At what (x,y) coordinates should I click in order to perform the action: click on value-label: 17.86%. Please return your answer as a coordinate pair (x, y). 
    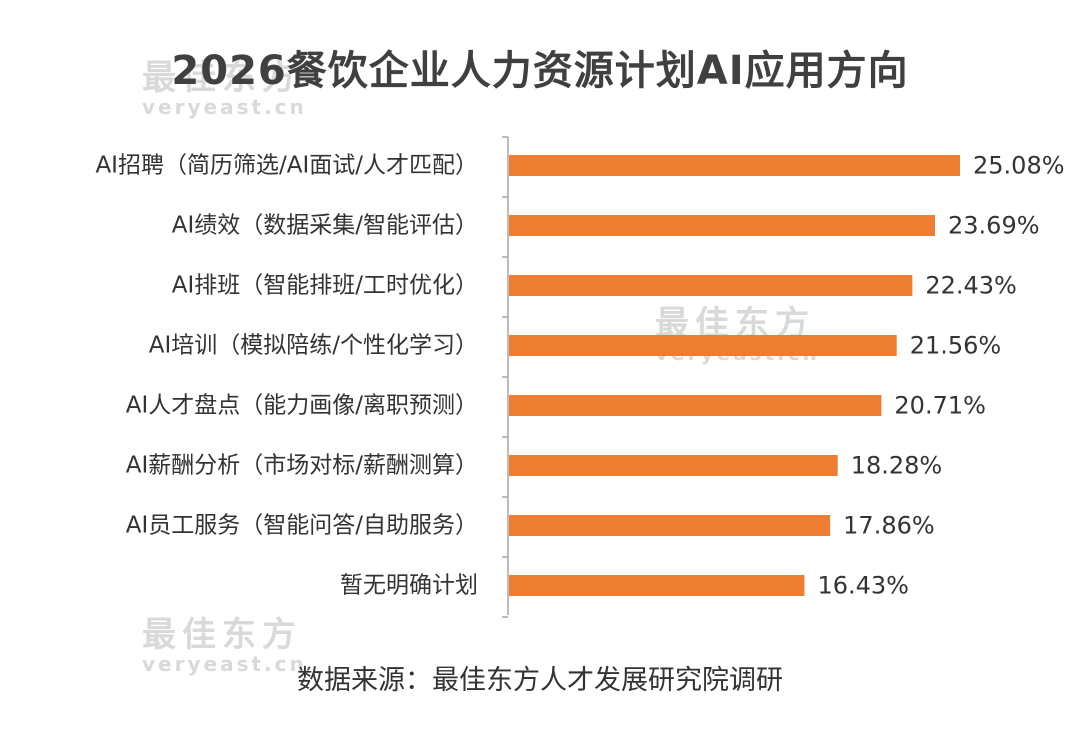
    Looking at the image, I should click on (889, 526).